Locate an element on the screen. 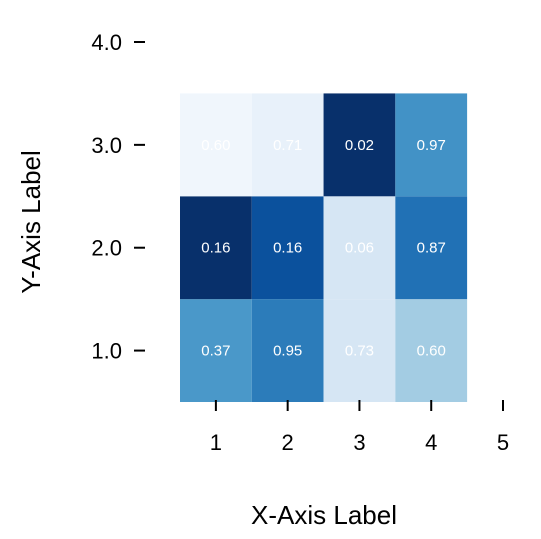 The image size is (541, 539). cell-value-label-r1-c3: 0.73 is located at coordinates (359, 351).